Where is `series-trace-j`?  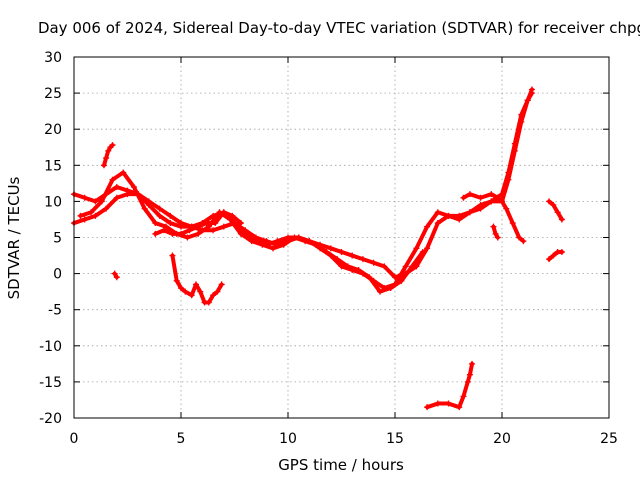 series-trace-j is located at coordinates (495, 232).